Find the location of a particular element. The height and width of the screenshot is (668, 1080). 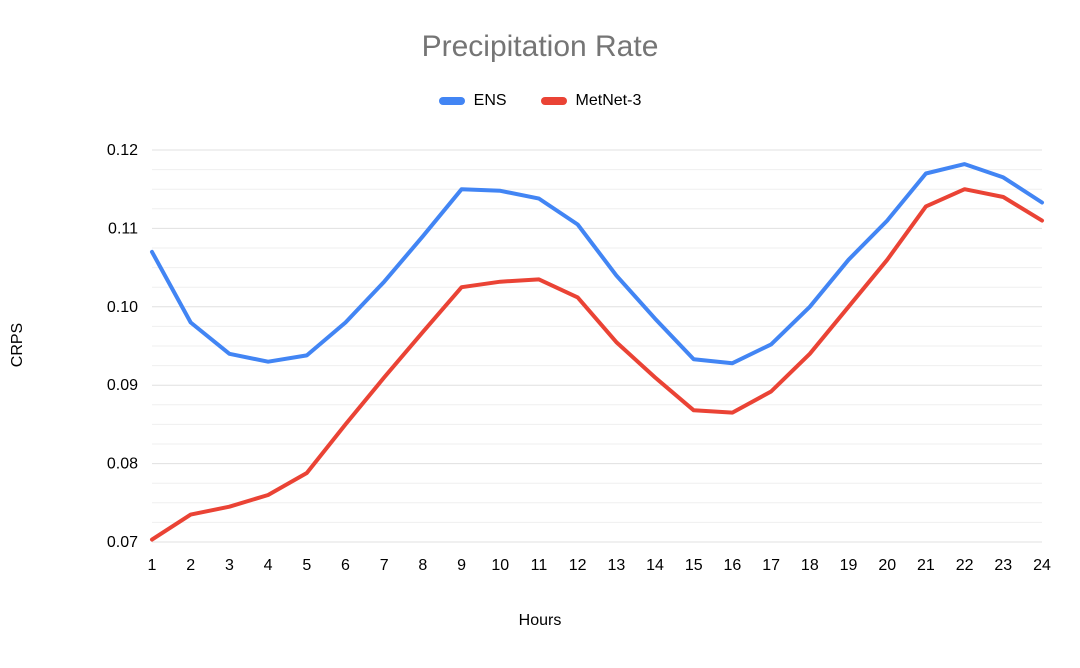

x-tick-label: 4 is located at coordinates (268, 565).